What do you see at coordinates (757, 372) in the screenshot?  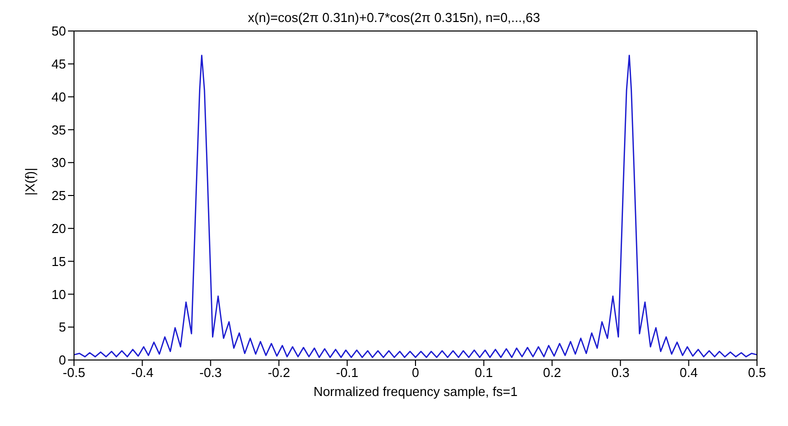 I see `x-tick-label: 0.5` at bounding box center [757, 372].